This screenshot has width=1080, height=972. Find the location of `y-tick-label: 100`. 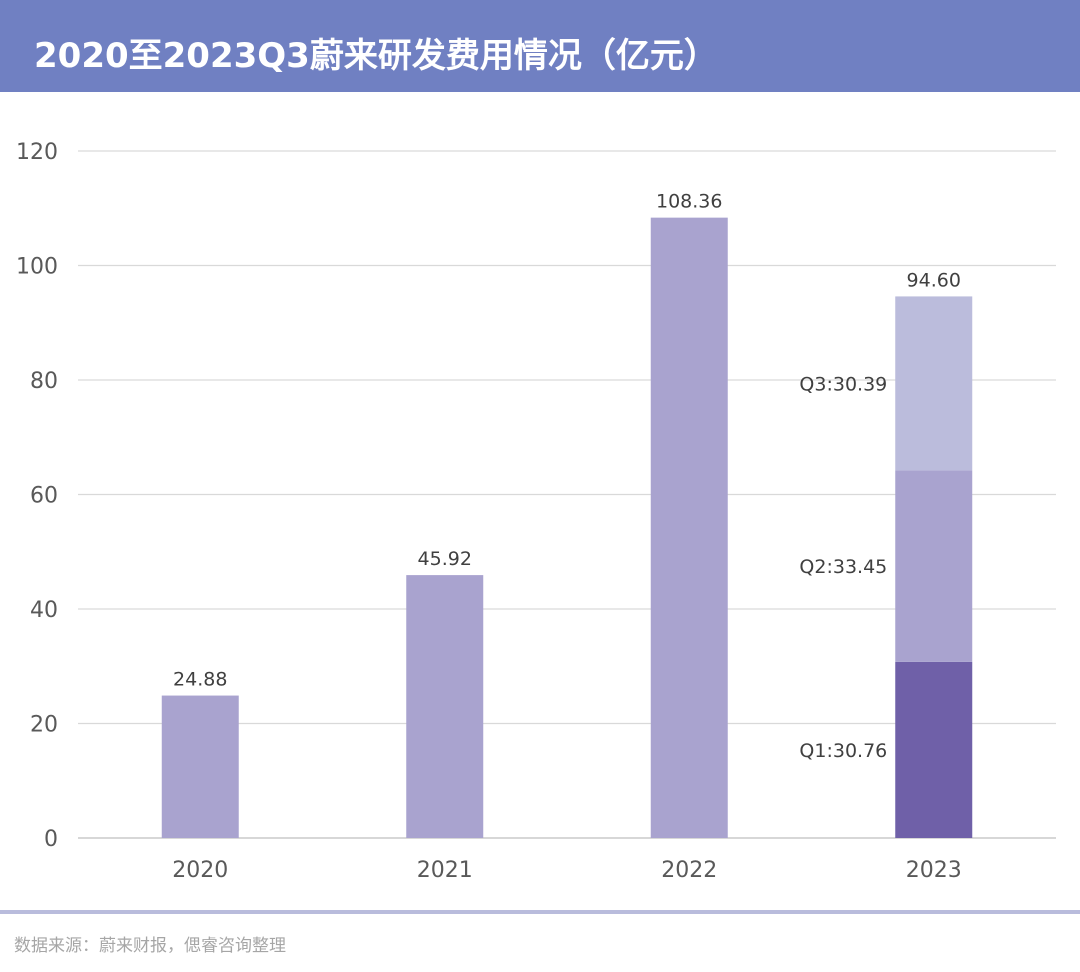

y-tick-label: 100 is located at coordinates (37, 267).